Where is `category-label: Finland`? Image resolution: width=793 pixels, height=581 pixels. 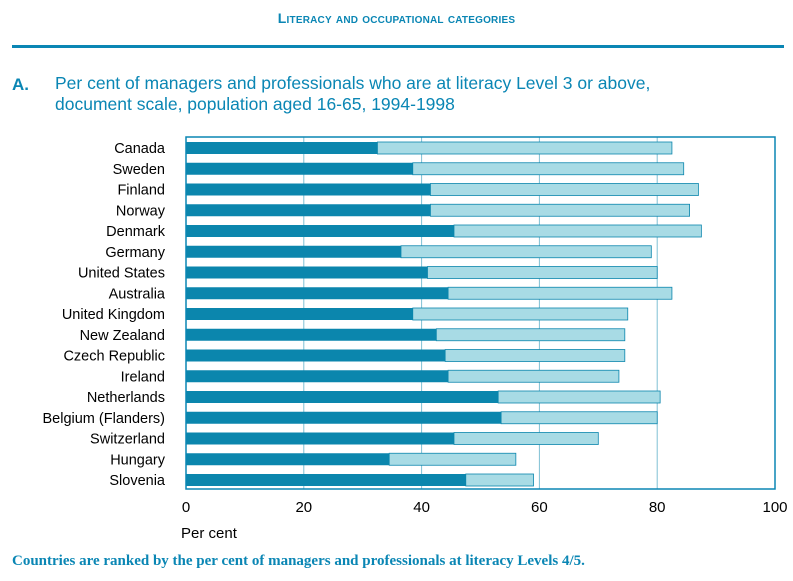
category-label: Finland is located at coordinates (141, 191).